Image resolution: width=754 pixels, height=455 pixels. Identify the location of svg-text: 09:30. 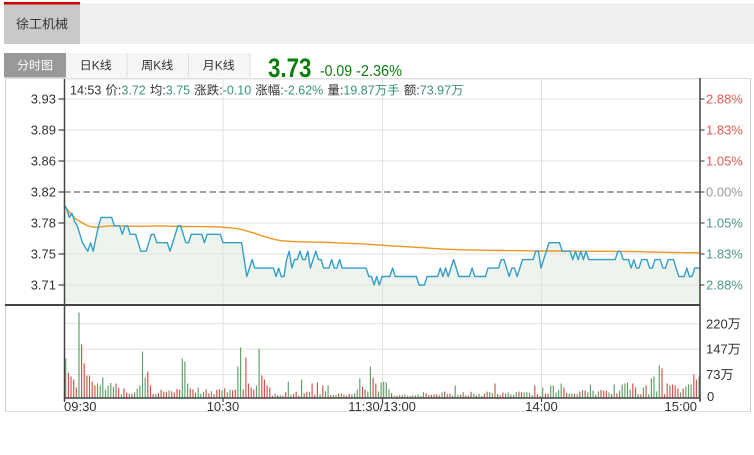
(80, 406).